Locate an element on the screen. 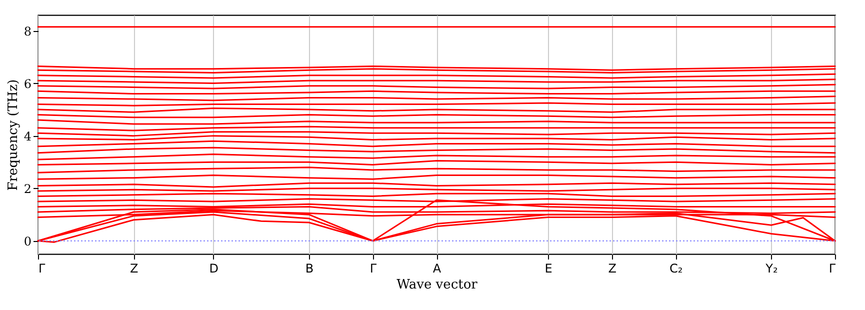  x-tick-label: E is located at coordinates (548, 269).